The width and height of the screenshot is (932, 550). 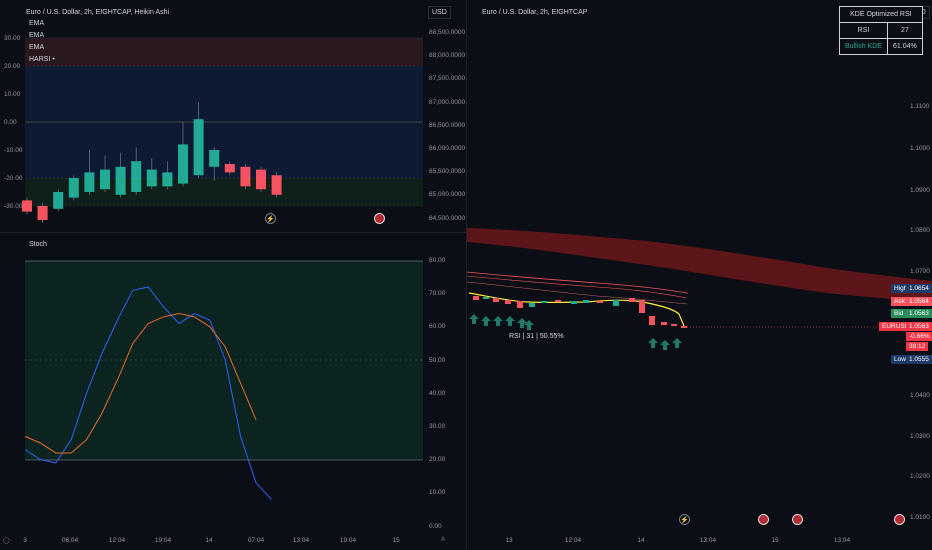 What do you see at coordinates (140, 383) in the screenshot?
I see `stoch-d-line` at bounding box center [140, 383].